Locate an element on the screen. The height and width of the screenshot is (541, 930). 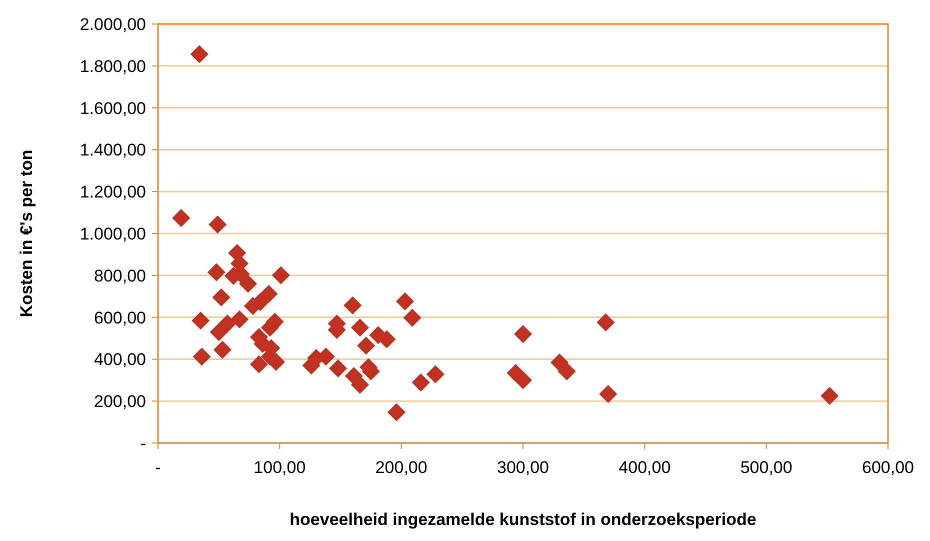
y-tick-label: - is located at coordinates (143, 443).